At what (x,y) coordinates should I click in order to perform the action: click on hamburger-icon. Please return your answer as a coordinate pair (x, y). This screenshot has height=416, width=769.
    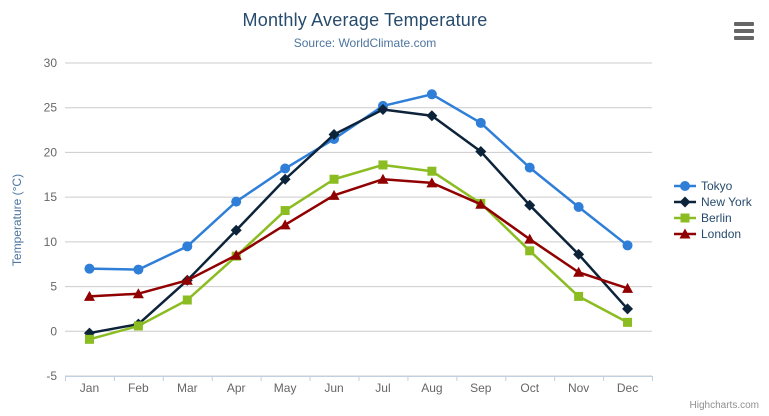
    Looking at the image, I should click on (744, 31).